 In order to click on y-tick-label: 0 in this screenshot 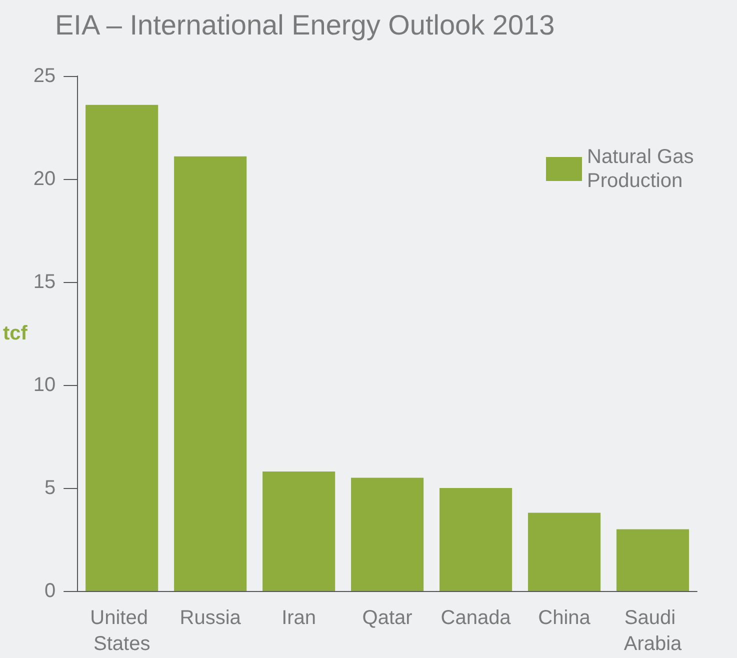, I will do `click(50, 591)`.